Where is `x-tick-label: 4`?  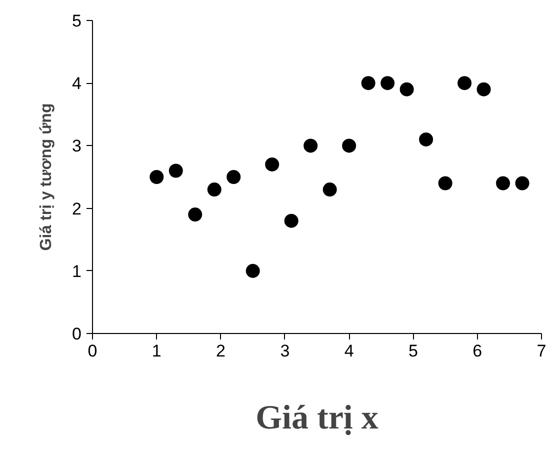
x-tick-label: 4 is located at coordinates (349, 351).